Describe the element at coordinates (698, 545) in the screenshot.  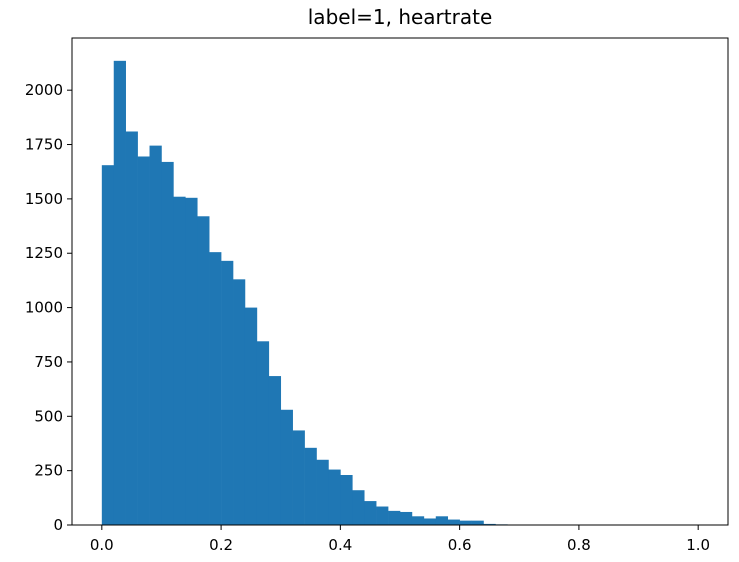
I see `x-tick-label: 1.0` at that location.